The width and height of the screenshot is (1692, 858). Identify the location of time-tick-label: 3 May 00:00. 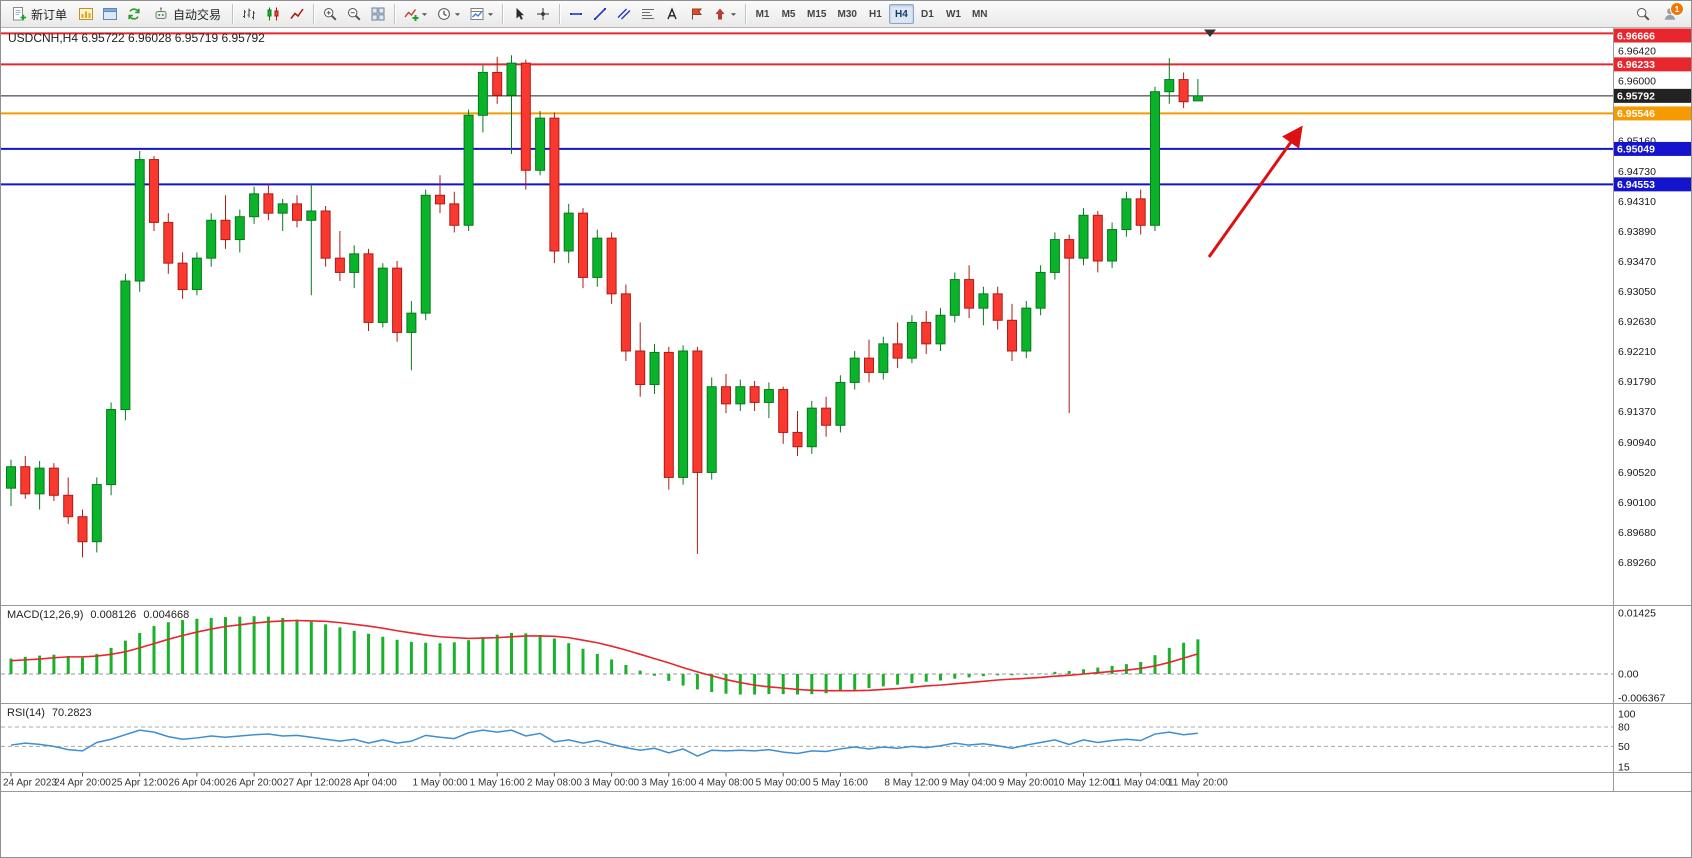
(611, 783).